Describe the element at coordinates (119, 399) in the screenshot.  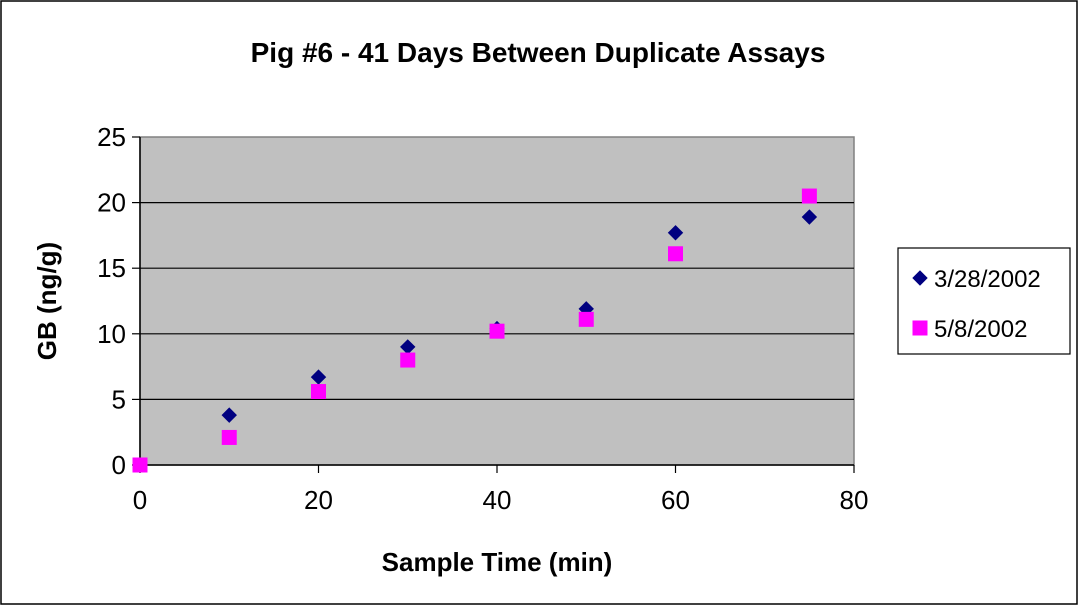
I see `y-tick-label: 5` at that location.